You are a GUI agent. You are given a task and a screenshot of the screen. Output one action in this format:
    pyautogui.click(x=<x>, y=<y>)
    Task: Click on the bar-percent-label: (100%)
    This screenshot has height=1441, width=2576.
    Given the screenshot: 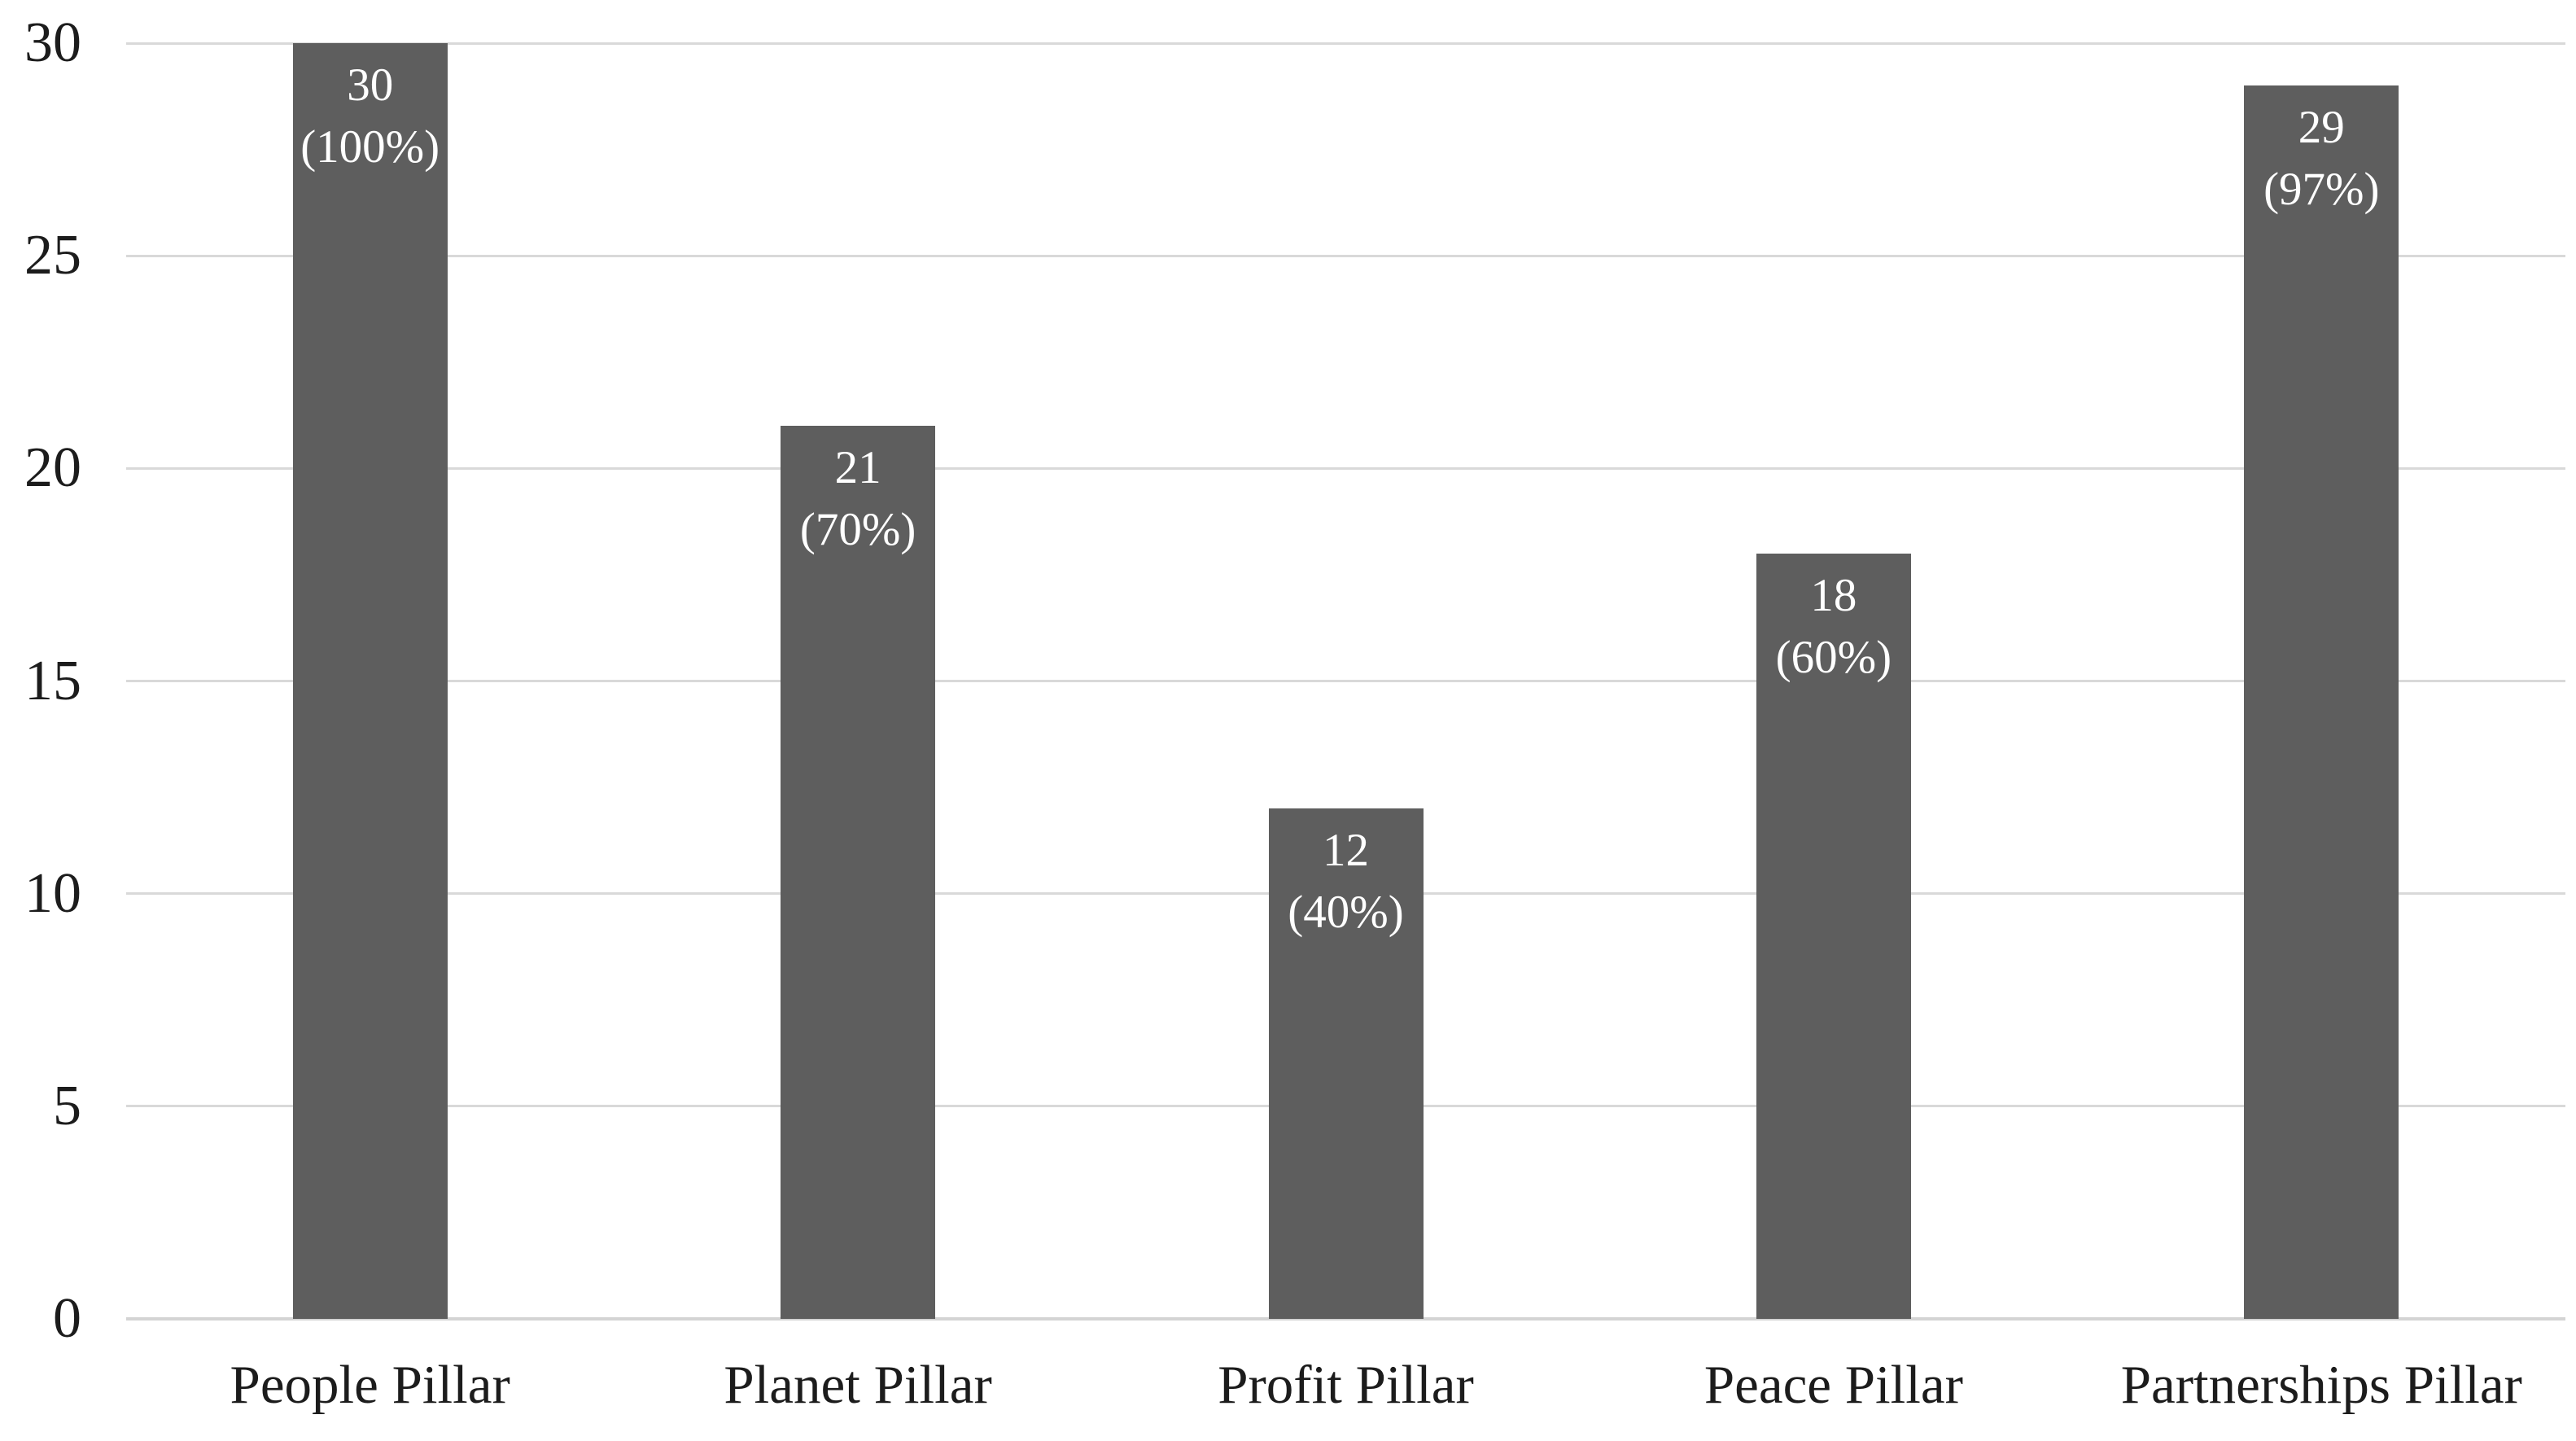 What is the action you would take?
    pyautogui.click(x=370, y=147)
    